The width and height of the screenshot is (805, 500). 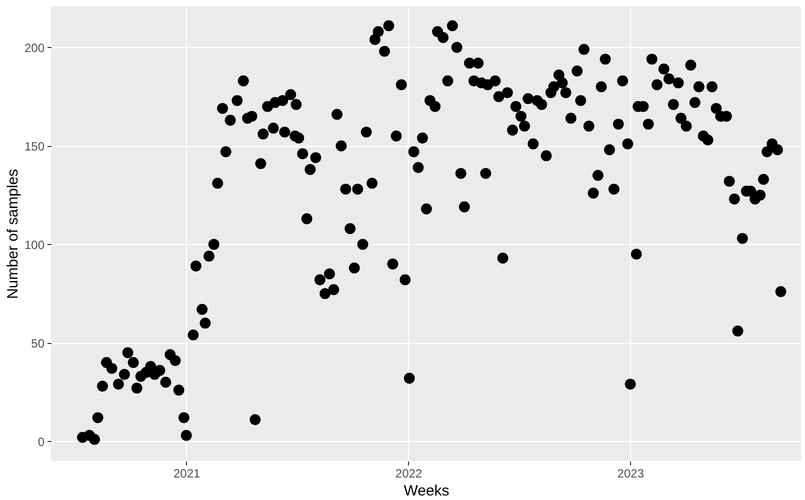 What do you see at coordinates (427, 491) in the screenshot?
I see `x-axis-title: Weeks` at bounding box center [427, 491].